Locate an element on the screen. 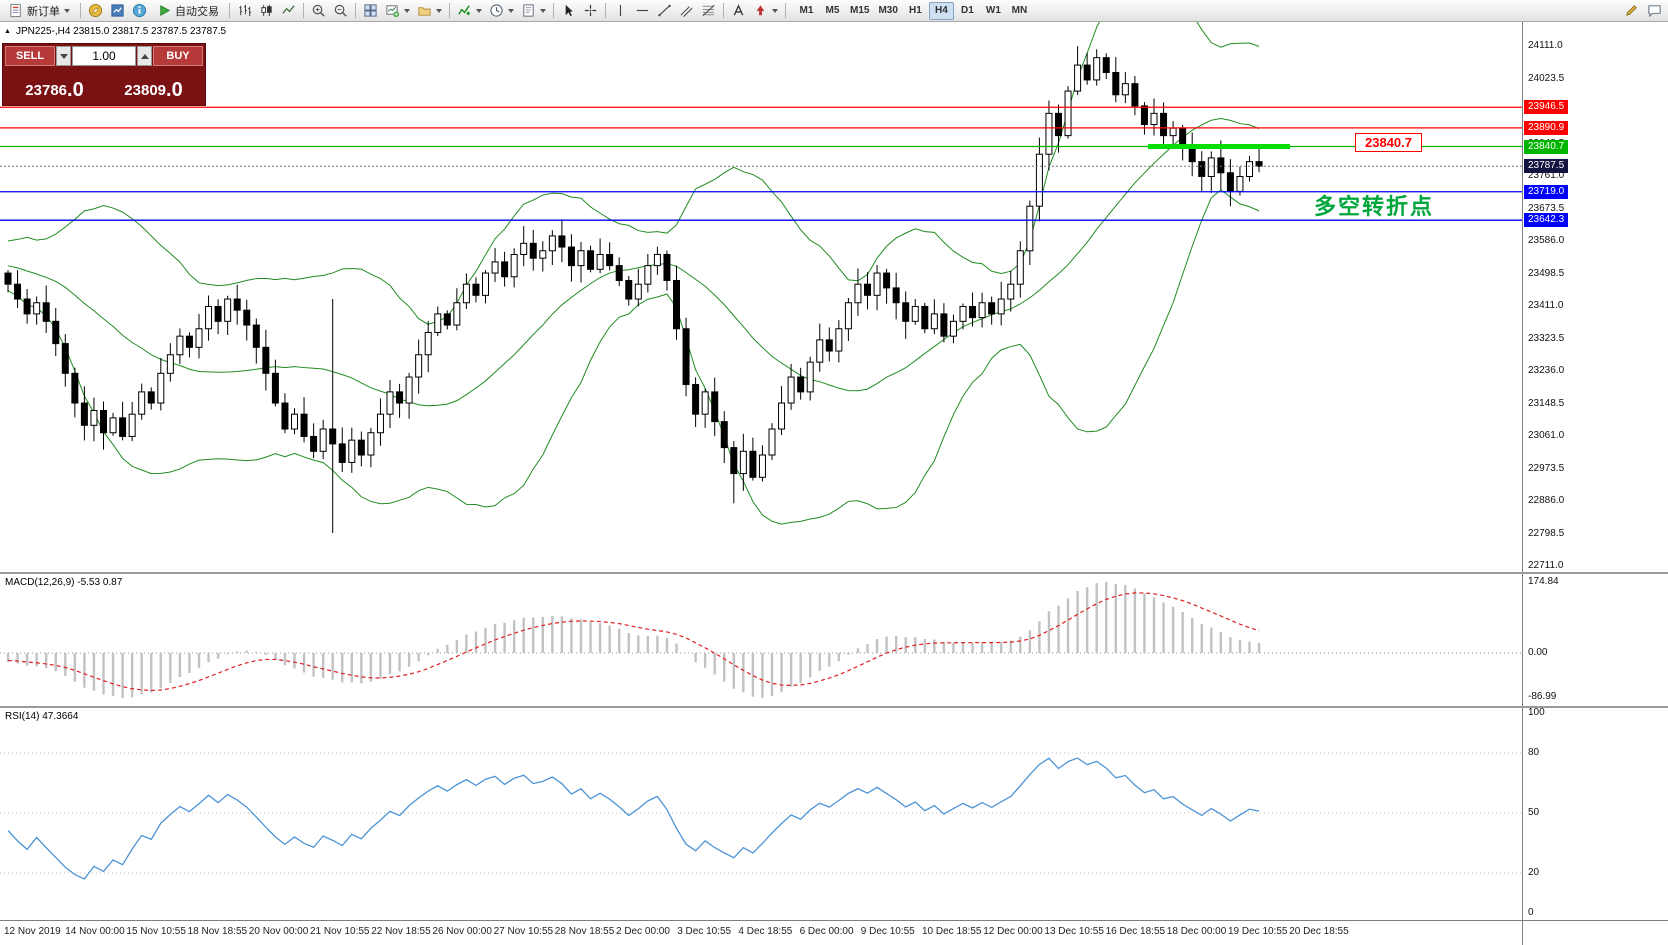 This screenshot has height=945, width=1668. sell-price: 23786.0 is located at coordinates (54, 84).